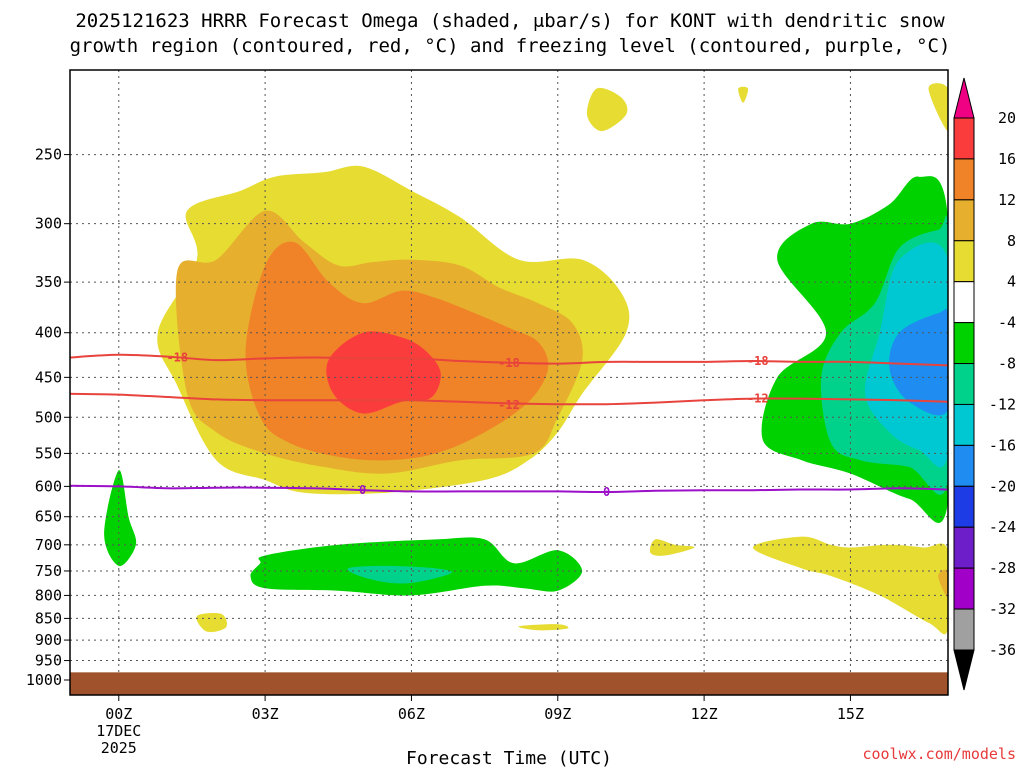 The image size is (1024, 768). What do you see at coordinates (1002, 609) in the screenshot?
I see `colorbar-label: -32` at bounding box center [1002, 609].